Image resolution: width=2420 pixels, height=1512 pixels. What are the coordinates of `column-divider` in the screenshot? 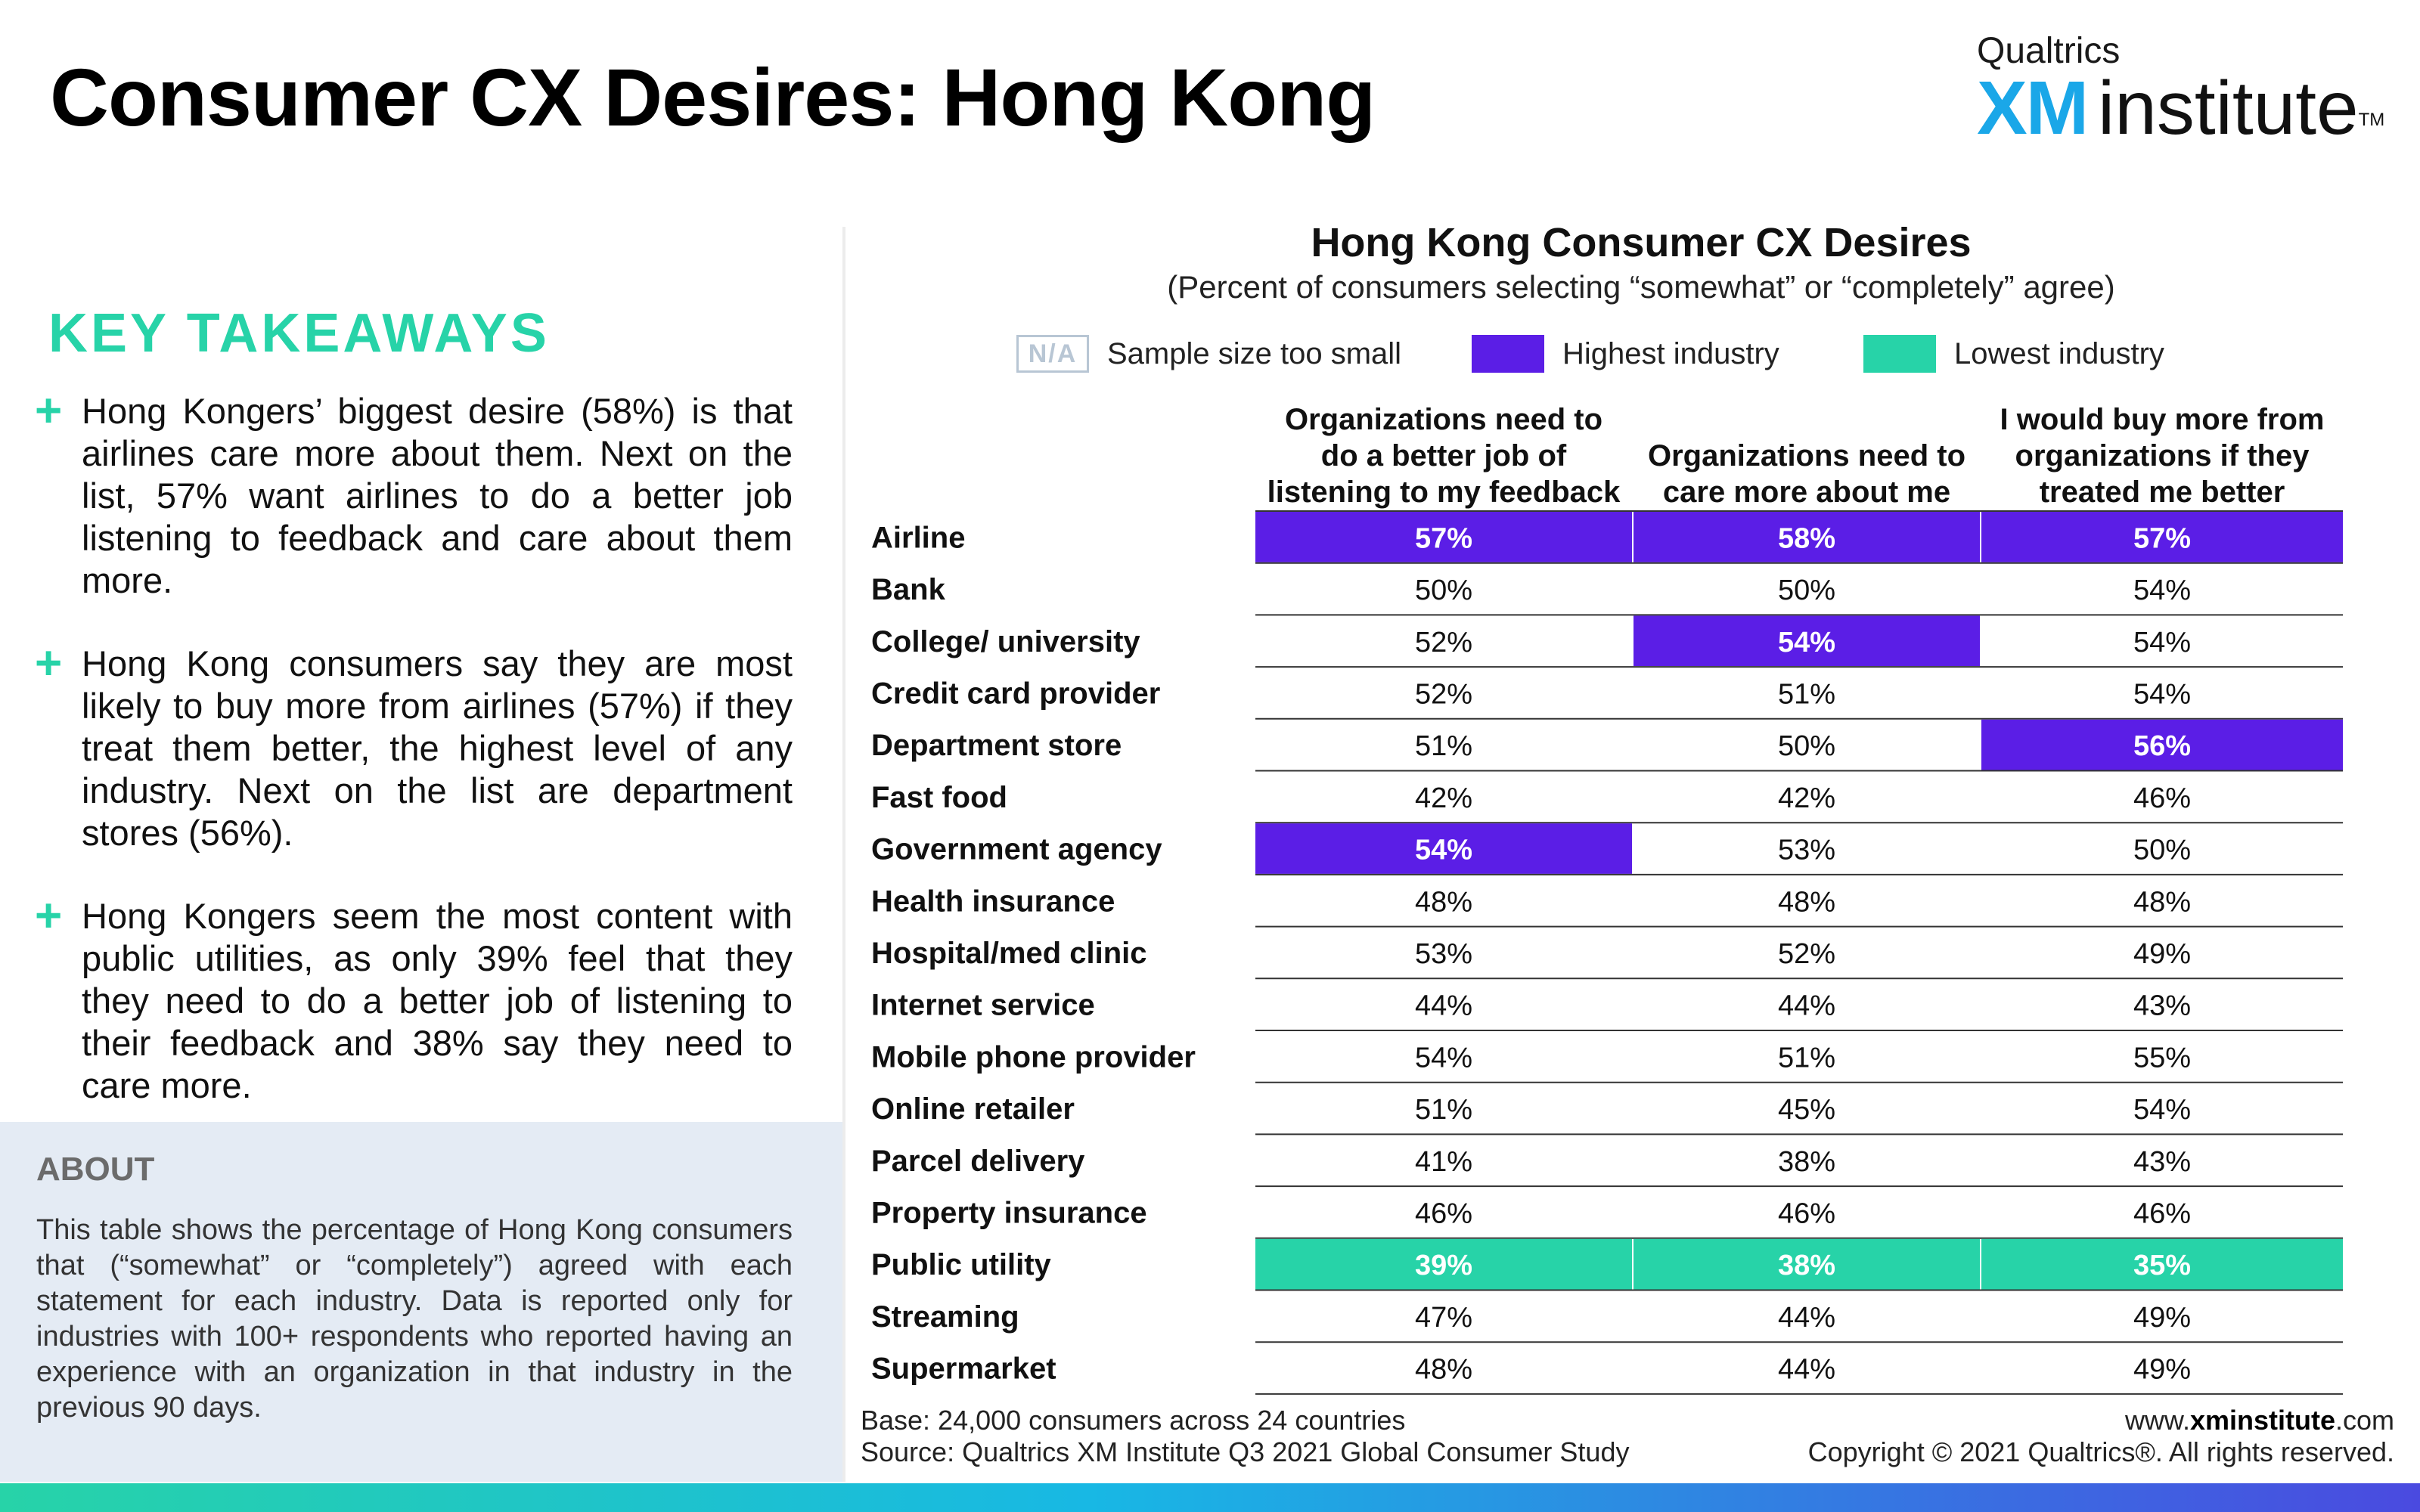 It's located at (843, 855).